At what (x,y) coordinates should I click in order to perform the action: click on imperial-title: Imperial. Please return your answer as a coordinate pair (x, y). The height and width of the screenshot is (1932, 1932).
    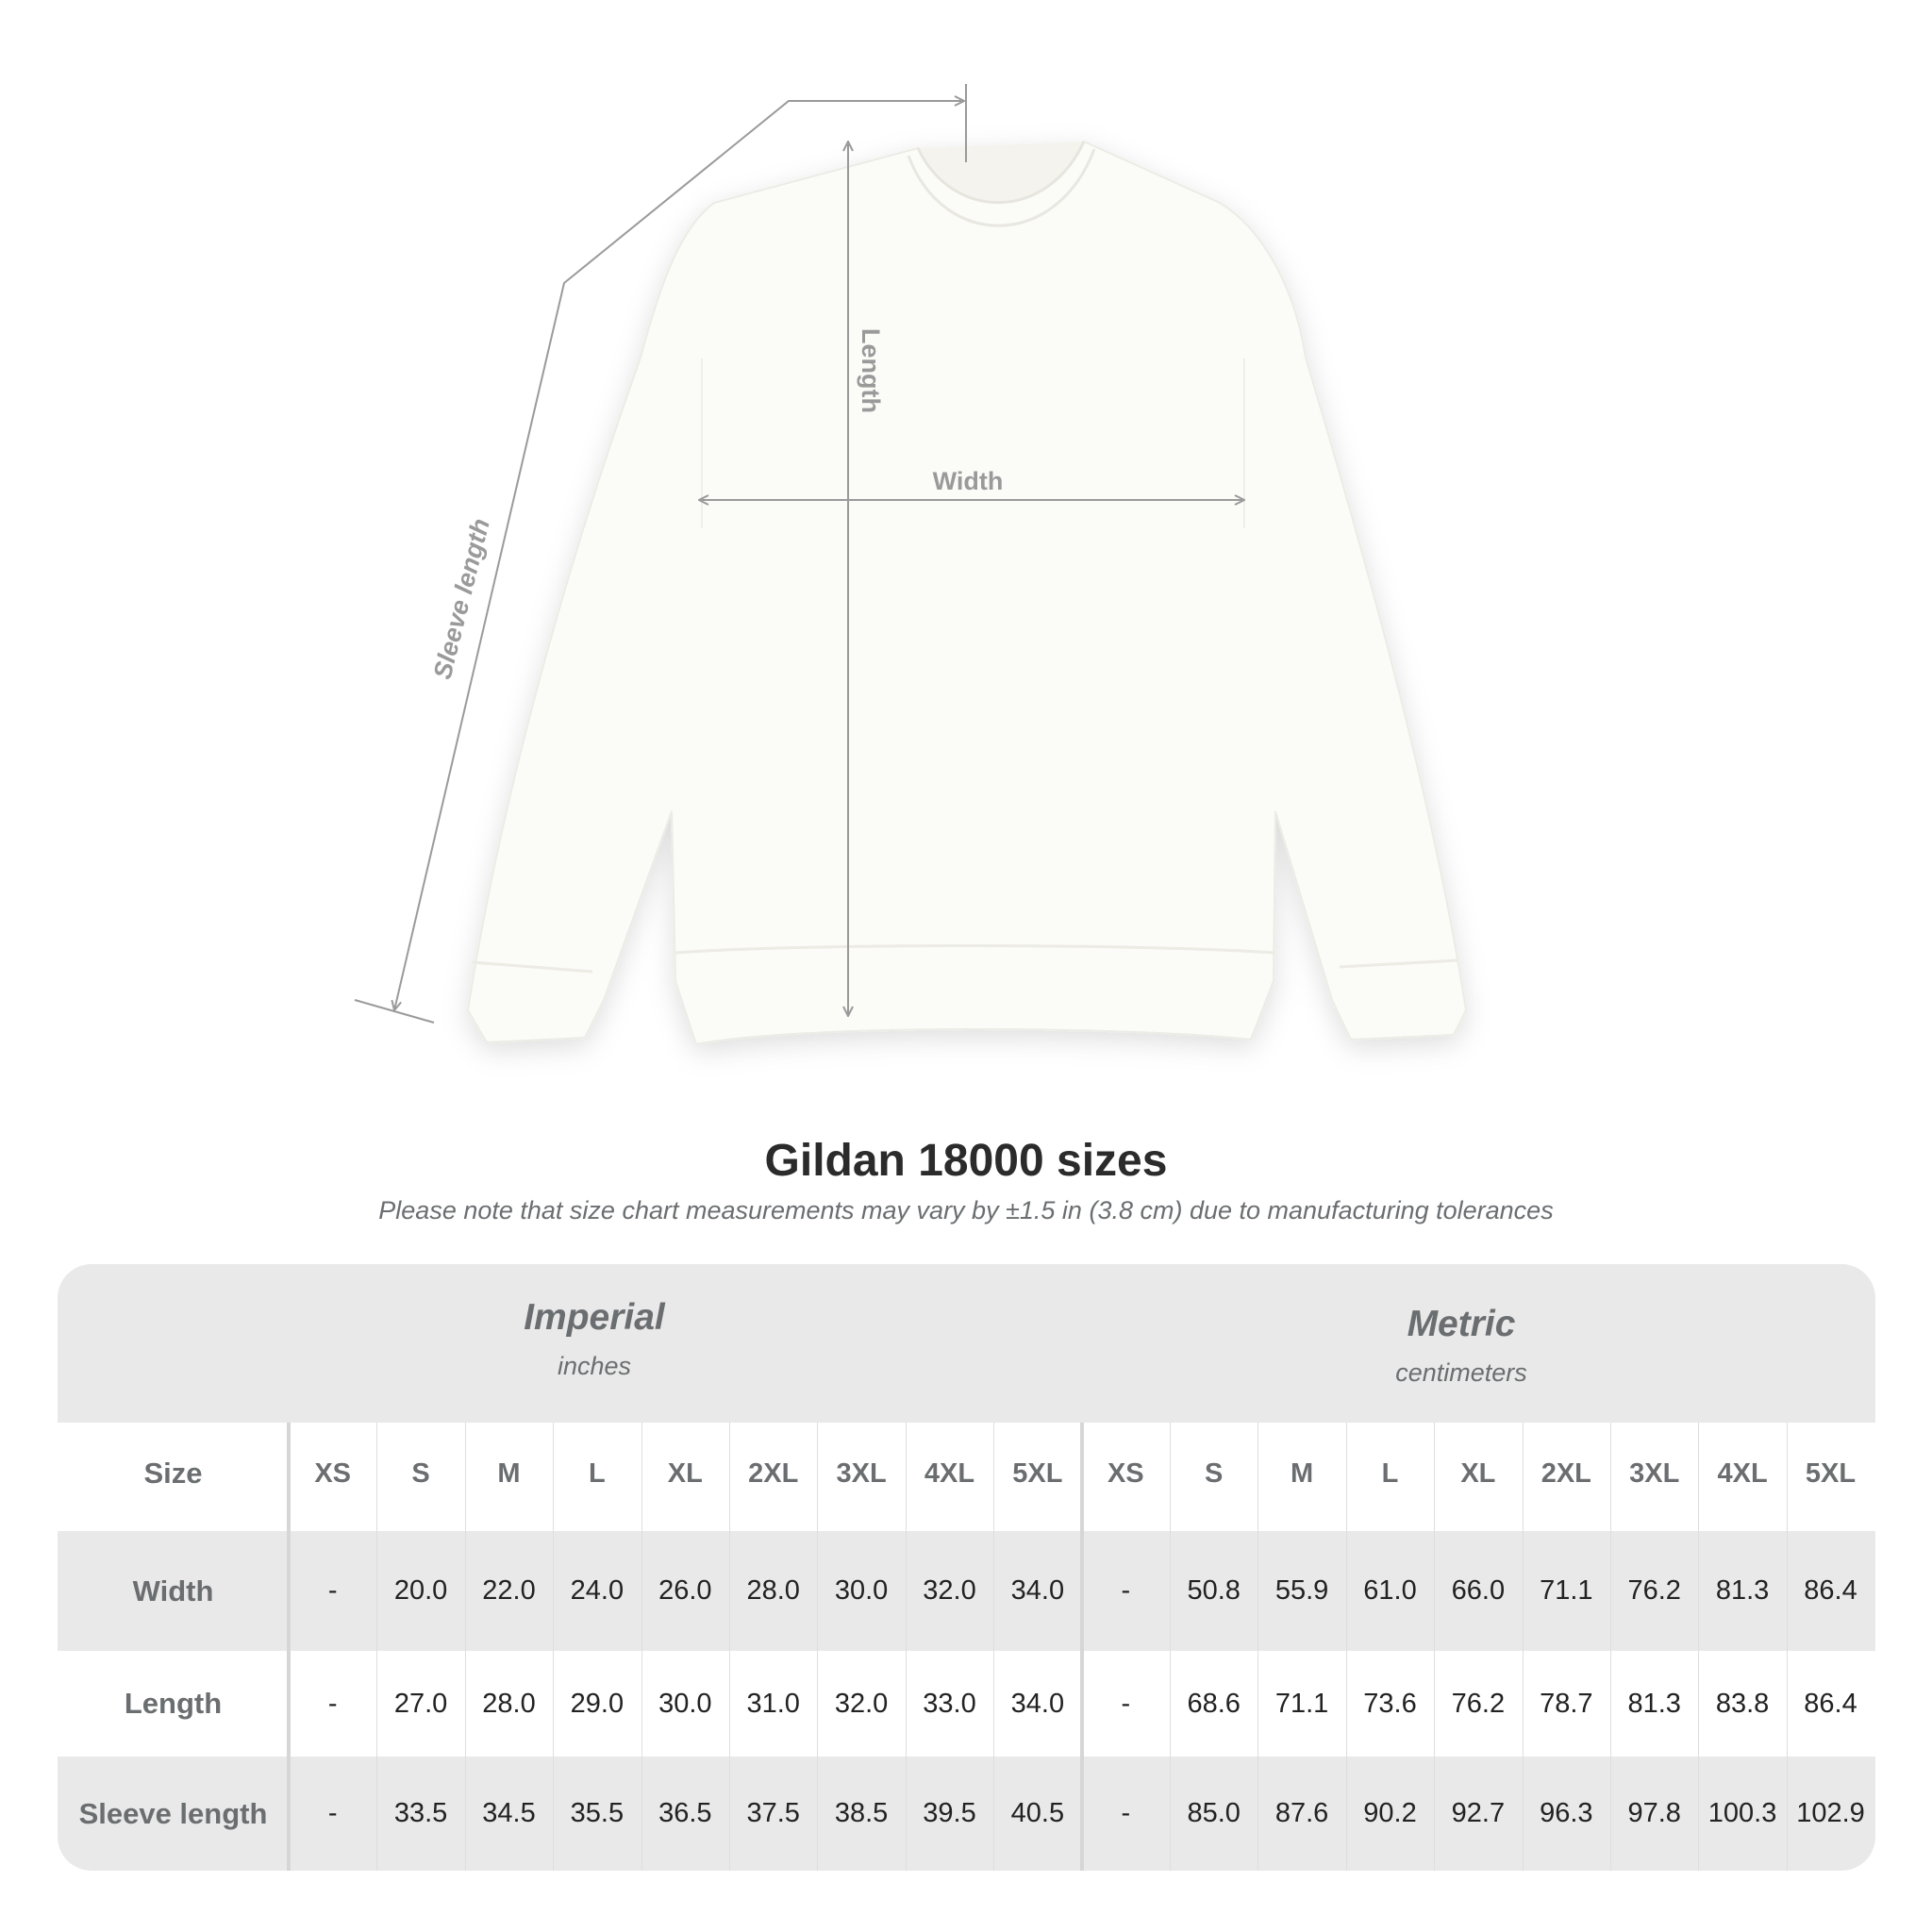
    Looking at the image, I should click on (594, 1317).